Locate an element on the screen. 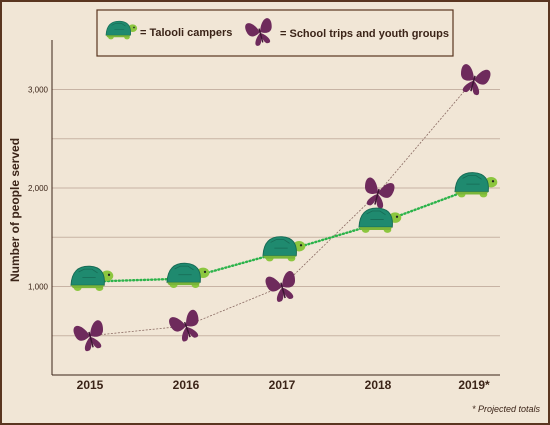 Image resolution: width=550 pixels, height=425 pixels. x-tick-label: 2015 is located at coordinates (90, 385).